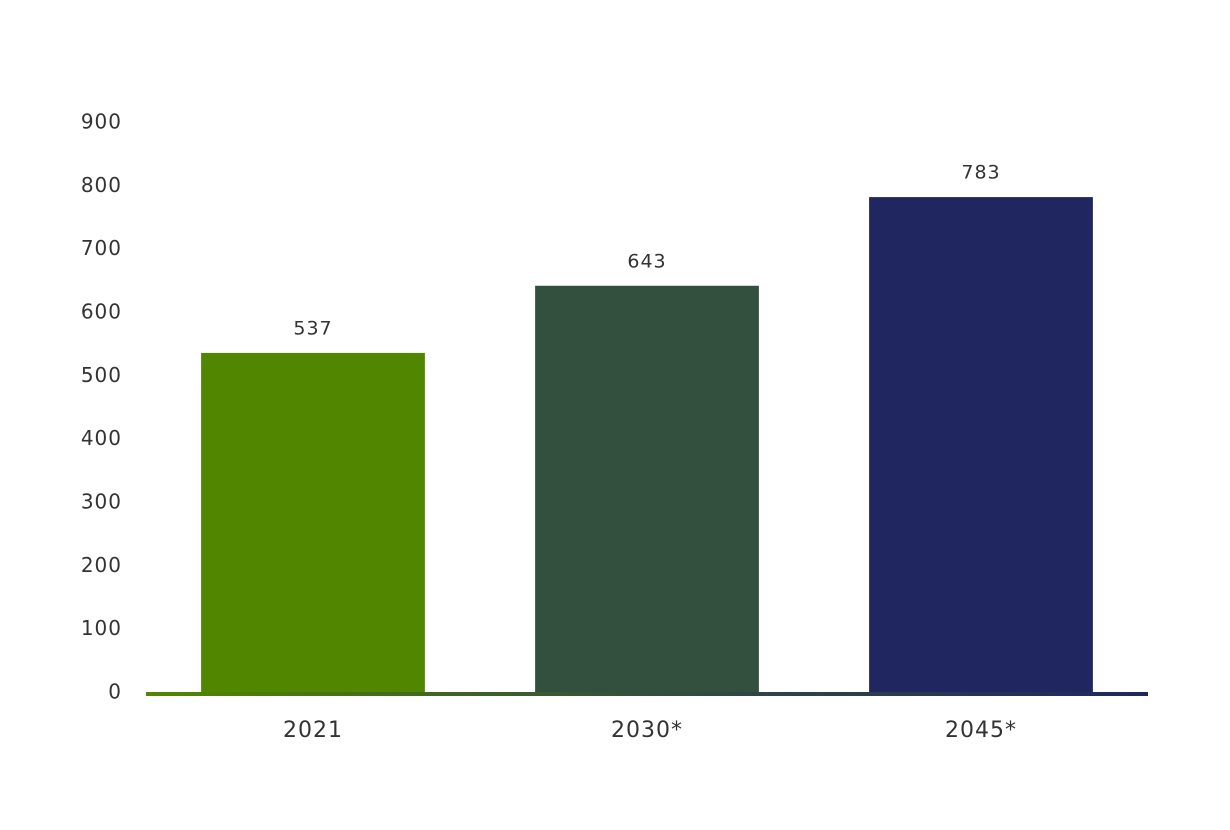  Describe the element at coordinates (313, 730) in the screenshot. I see `x-tick-label: 2021` at that location.